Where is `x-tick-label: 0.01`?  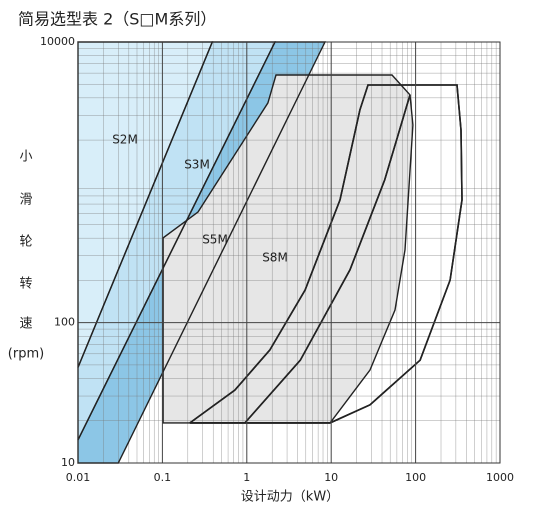
x-tick-label: 0.01 is located at coordinates (78, 477).